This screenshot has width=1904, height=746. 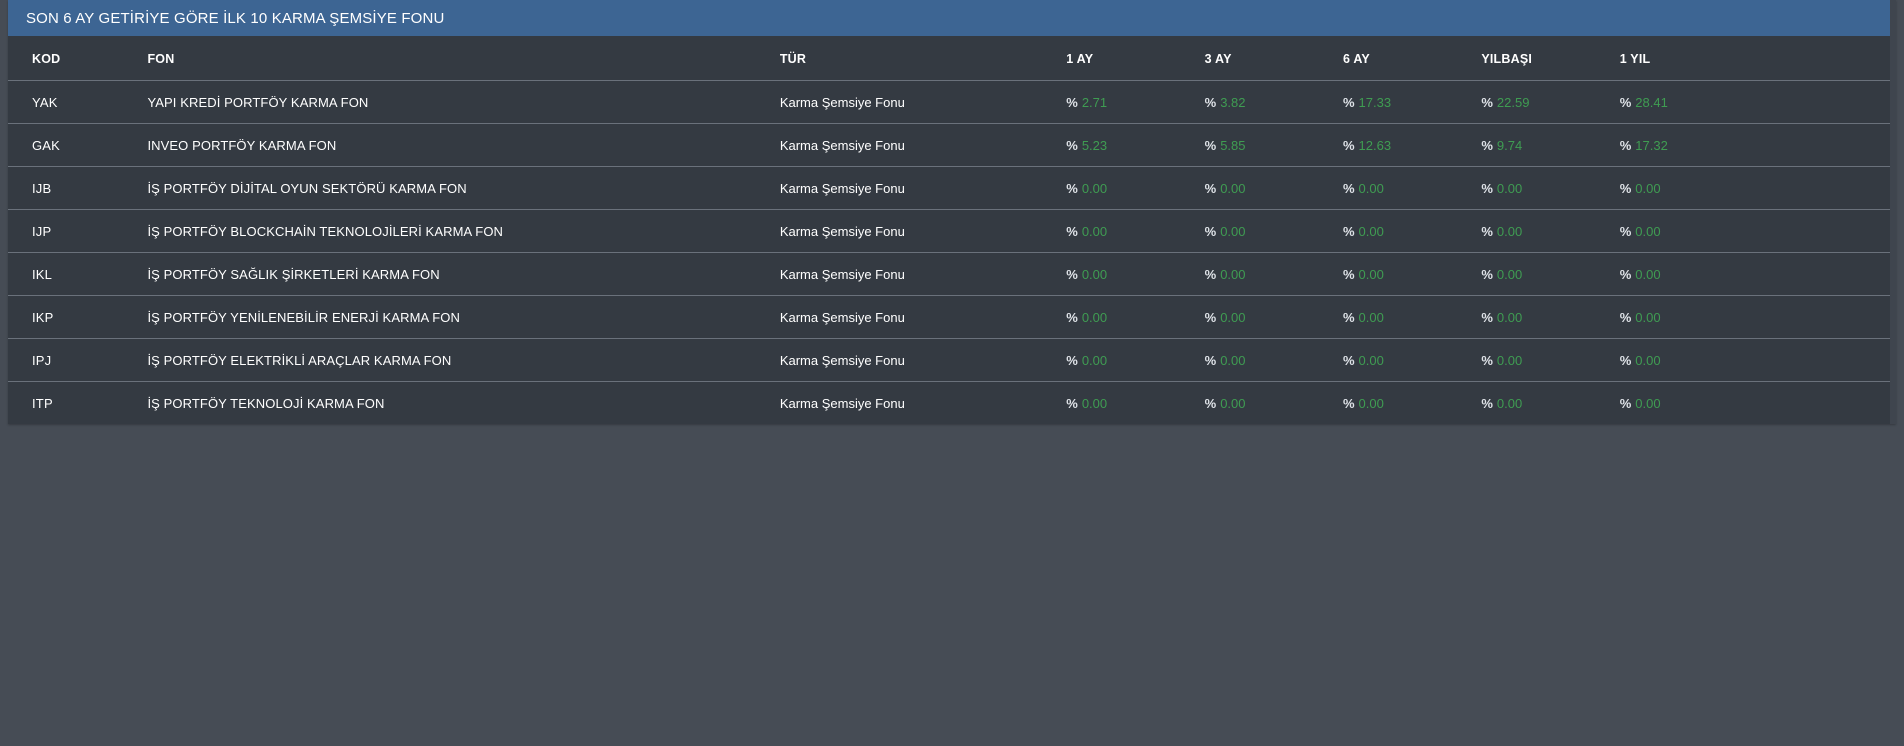 What do you see at coordinates (1550, 145) in the screenshot?
I see `cell-return-yilbasi: % 9.74` at bounding box center [1550, 145].